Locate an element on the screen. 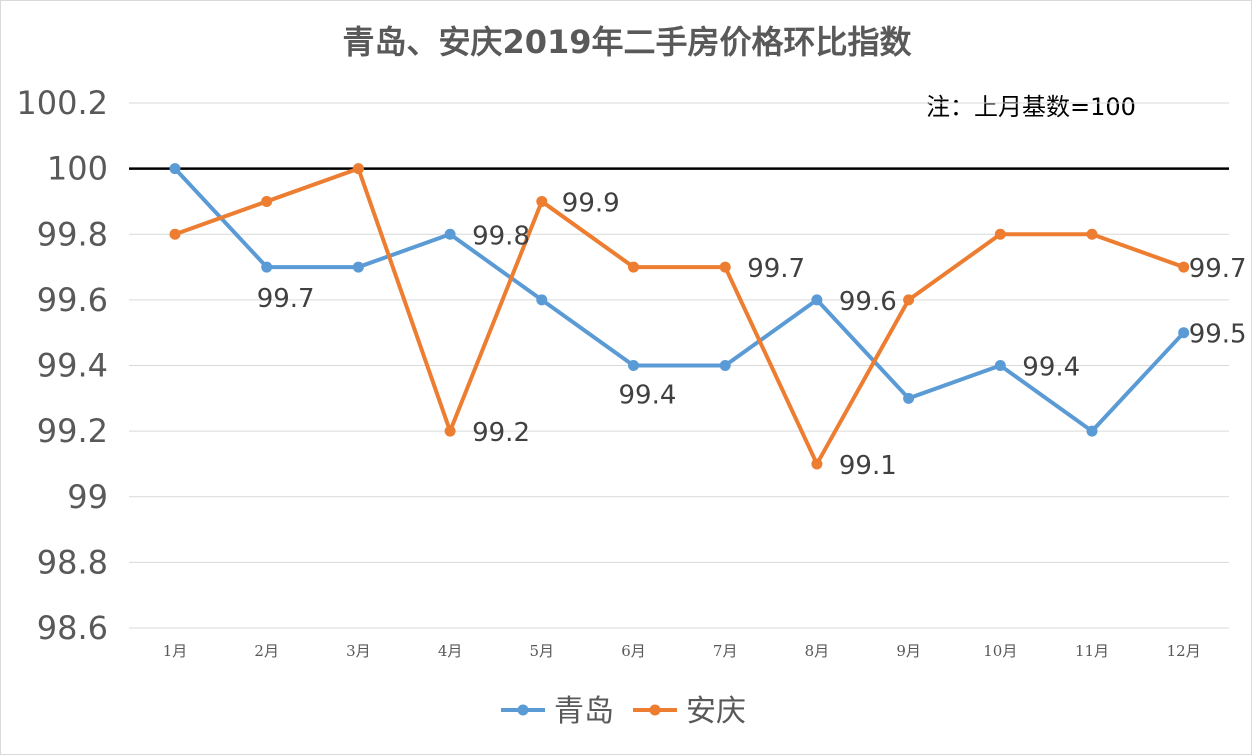  y-axis: 100.2 100 99.8 99.6 99.4 99.2 99 98.8 98.6 is located at coordinates (62, 365).